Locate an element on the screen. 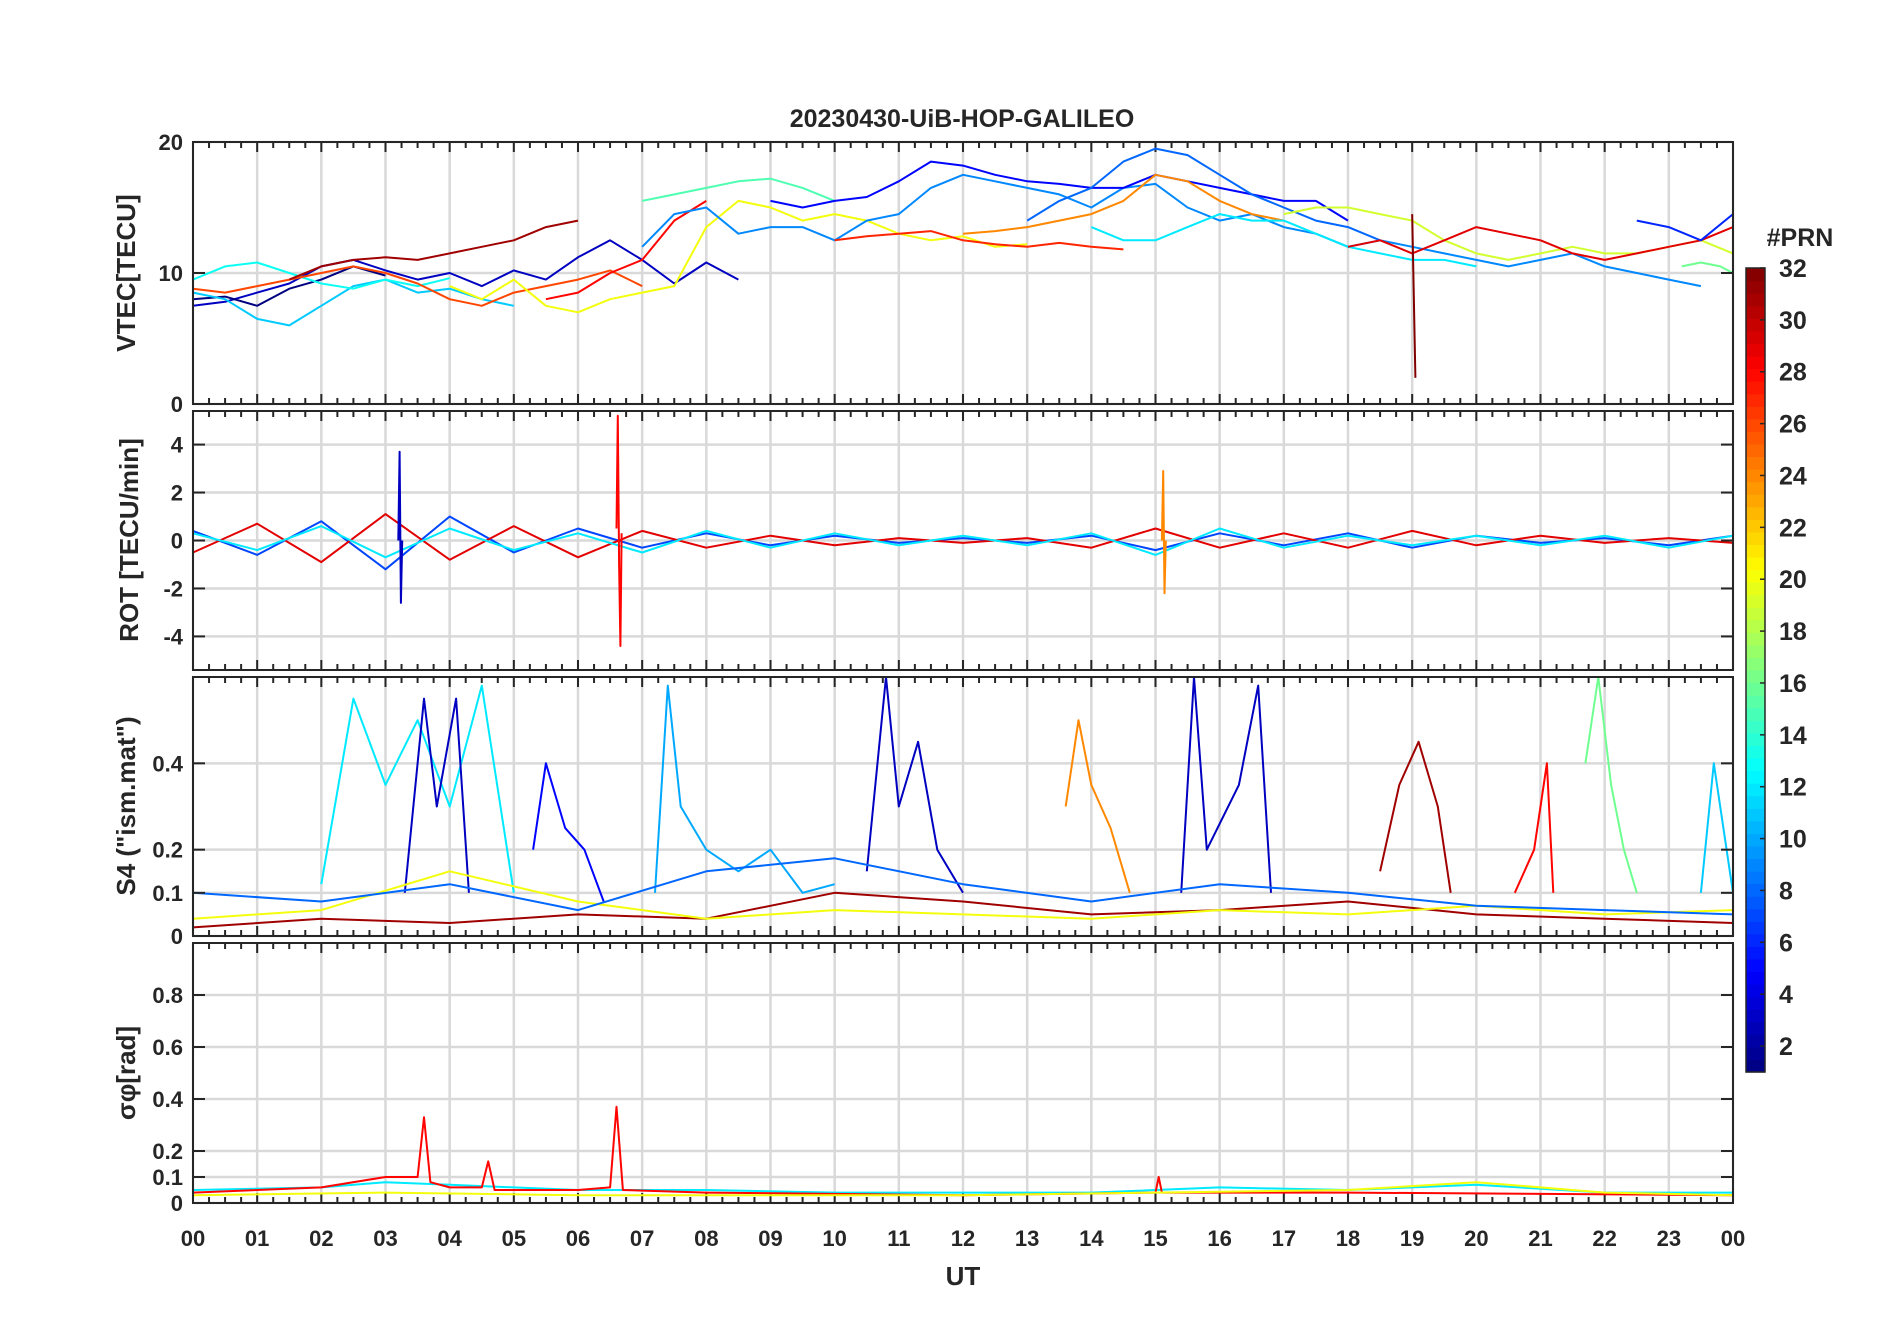  colorbar-tick-label: 22 is located at coordinates (1793, 528).